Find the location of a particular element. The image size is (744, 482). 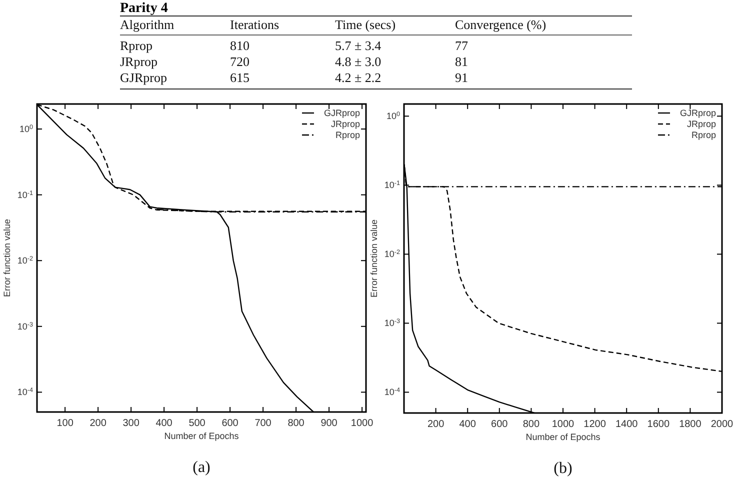

x-tick-label: 300 is located at coordinates (131, 423).